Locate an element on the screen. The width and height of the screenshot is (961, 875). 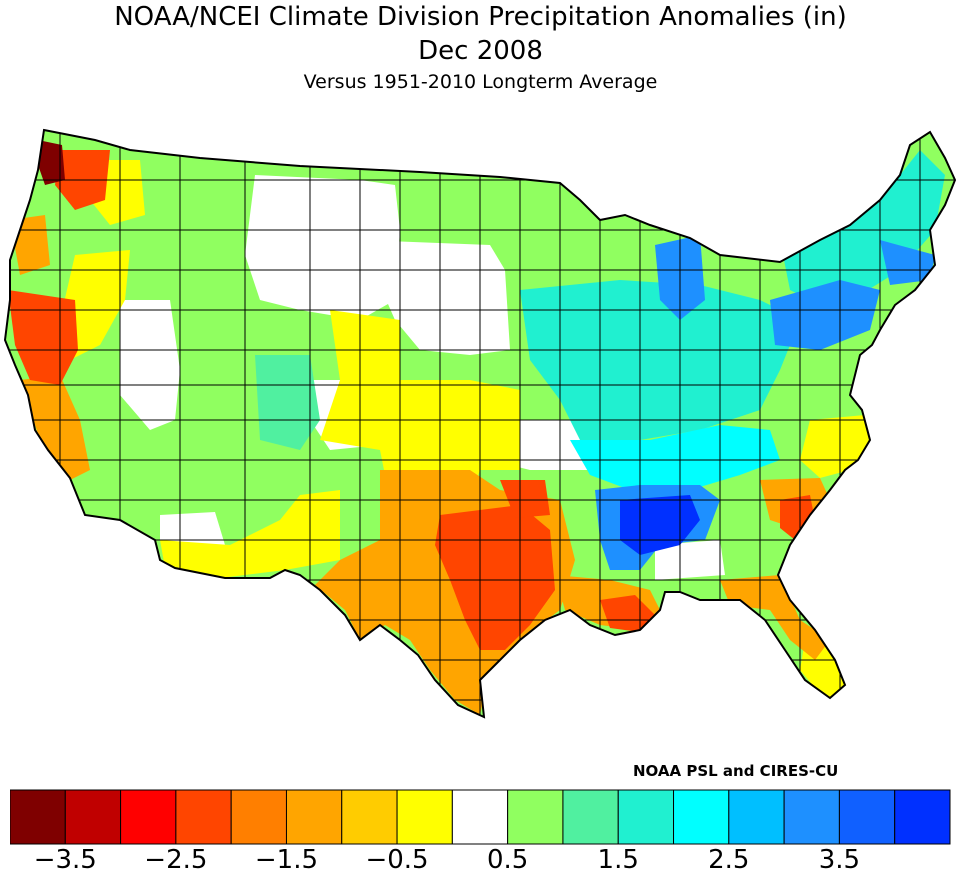
colorbar-tick-label: −3.5 is located at coordinates (65, 860).